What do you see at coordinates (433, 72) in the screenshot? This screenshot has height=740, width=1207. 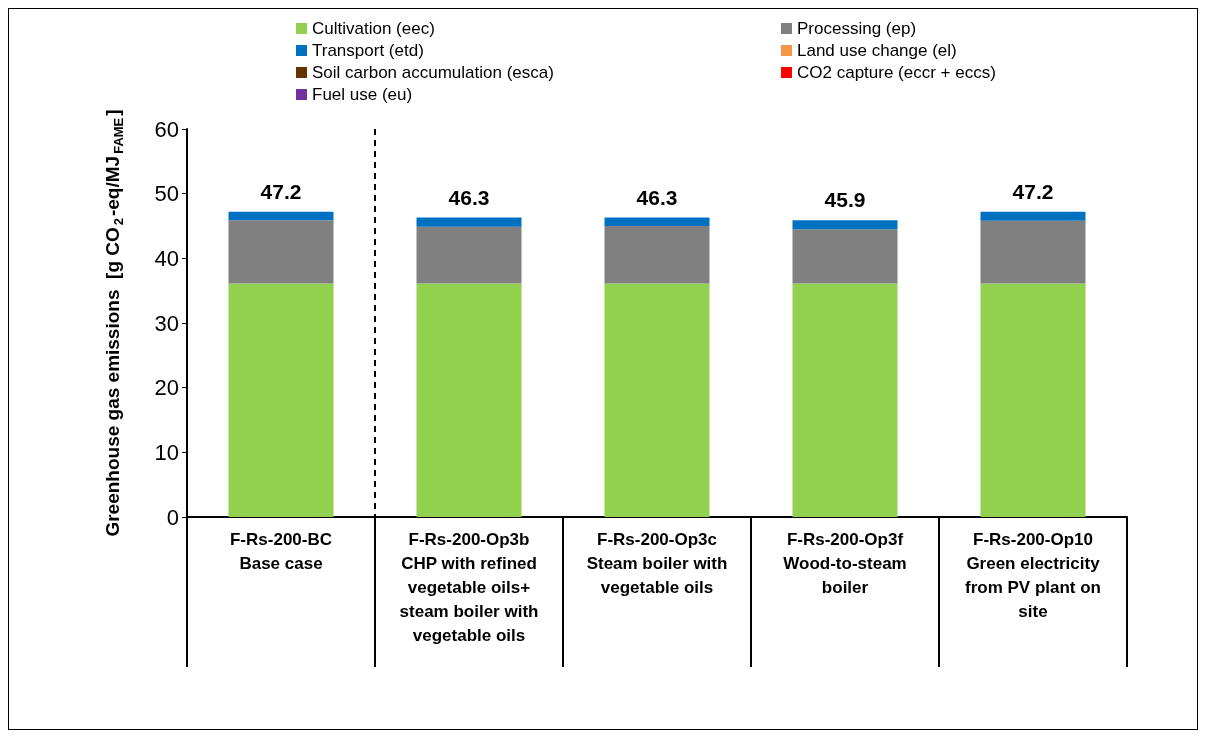 I see `legend-label: Soil carbon accumulation (esca)` at bounding box center [433, 72].